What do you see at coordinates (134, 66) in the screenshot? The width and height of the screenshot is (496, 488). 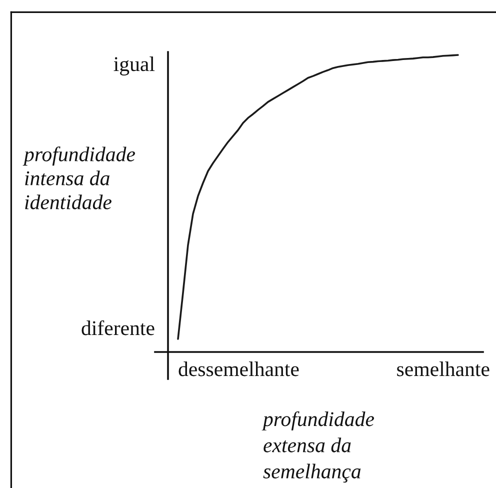 I see `text: igual` at bounding box center [134, 66].